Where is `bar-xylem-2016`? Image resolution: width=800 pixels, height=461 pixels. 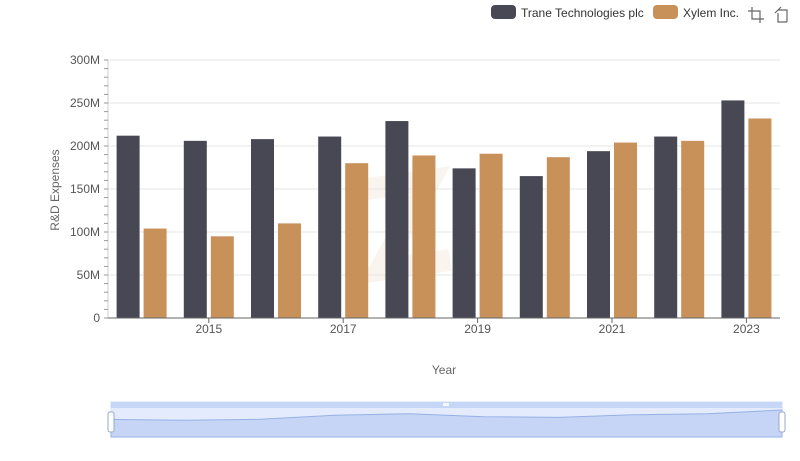 bar-xylem-2016 is located at coordinates (289, 270).